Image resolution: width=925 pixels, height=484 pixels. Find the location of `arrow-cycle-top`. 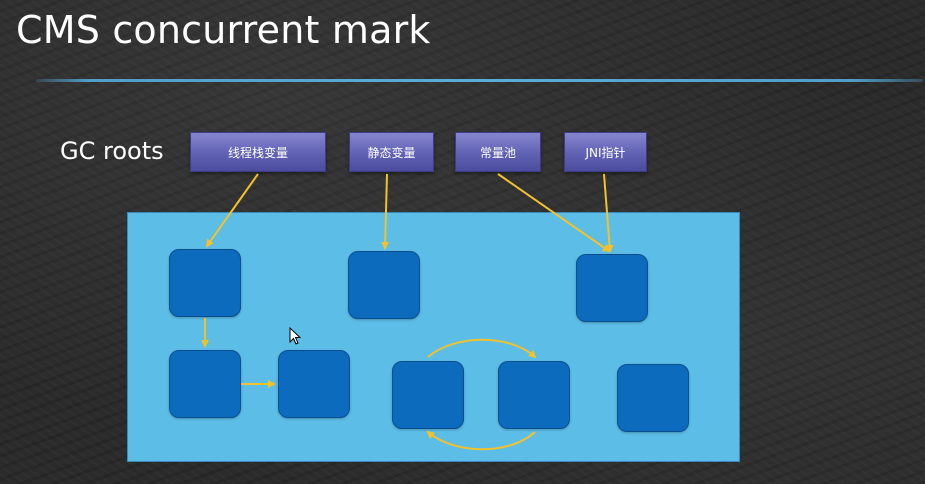

arrow-cycle-top is located at coordinates (482, 348).